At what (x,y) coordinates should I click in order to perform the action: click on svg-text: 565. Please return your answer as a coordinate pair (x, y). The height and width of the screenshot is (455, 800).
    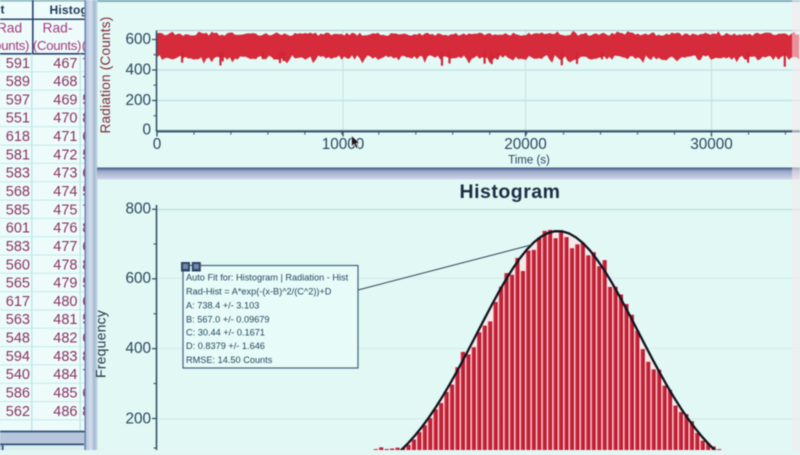
    Looking at the image, I should click on (18, 284).